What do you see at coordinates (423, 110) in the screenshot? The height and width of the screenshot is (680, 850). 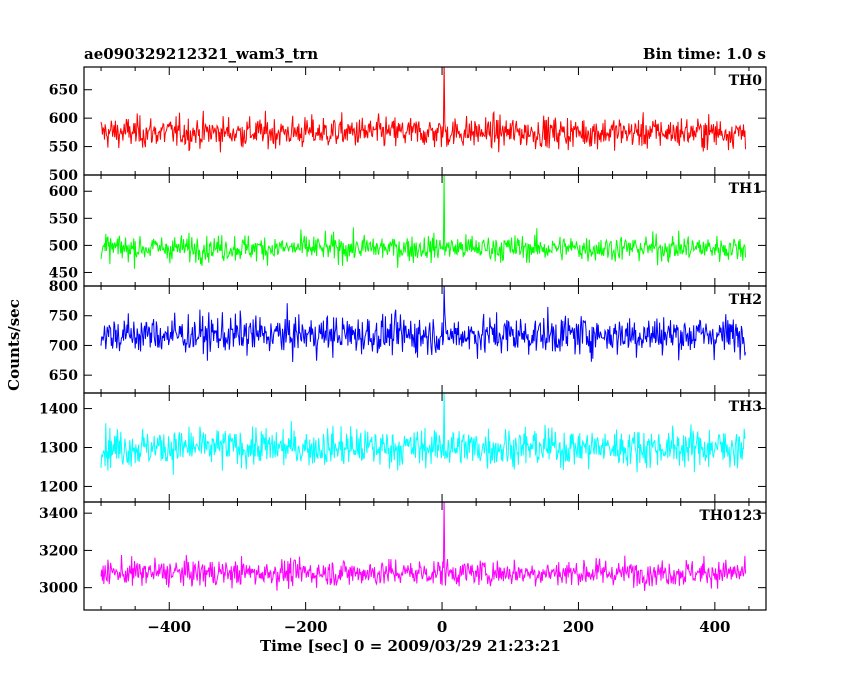 I see `series-line-th0` at bounding box center [423, 110].